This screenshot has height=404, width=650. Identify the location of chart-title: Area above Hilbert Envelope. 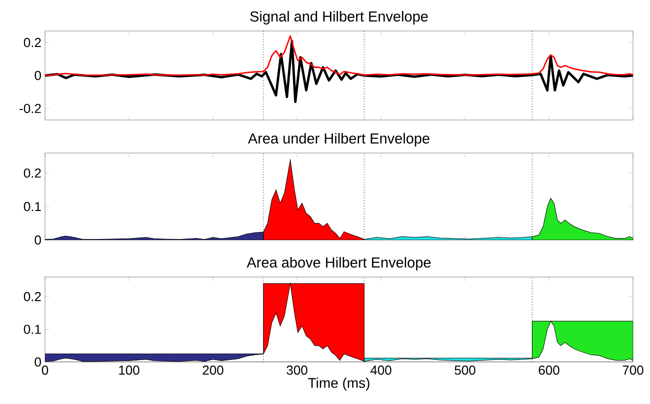
(338, 263).